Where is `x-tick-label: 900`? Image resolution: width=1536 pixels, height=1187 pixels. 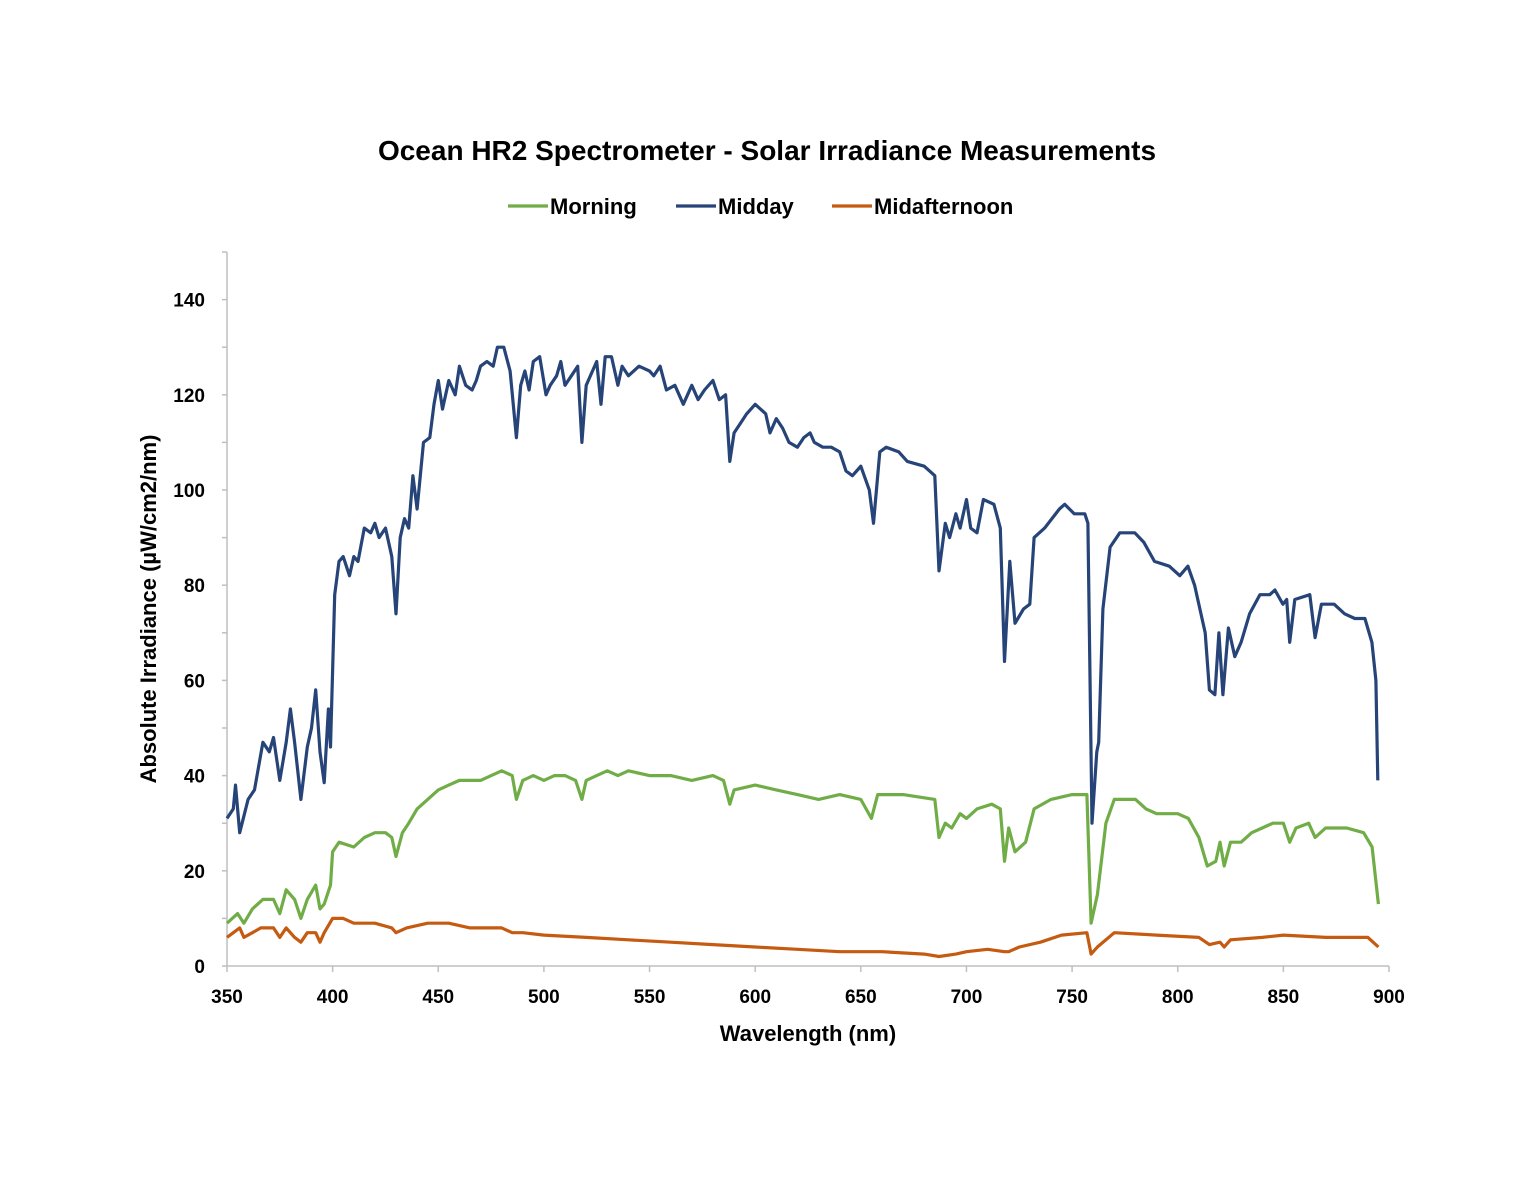 x-tick-label: 900 is located at coordinates (1389, 997).